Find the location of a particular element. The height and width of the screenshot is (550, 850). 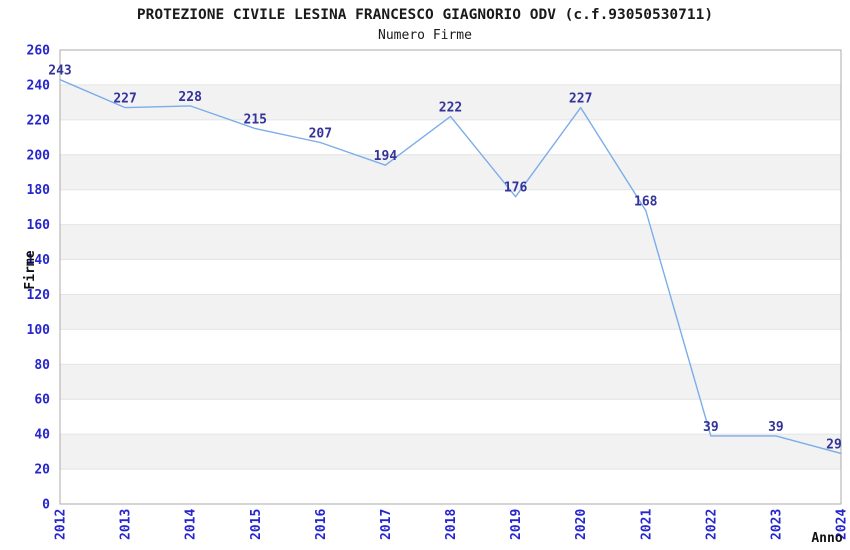

x-tick-label: 2016 is located at coordinates (321, 524).